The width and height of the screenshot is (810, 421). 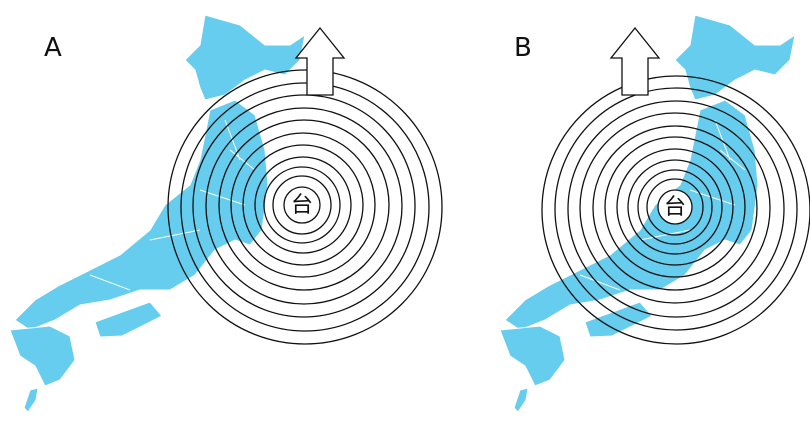 I want to click on panel-label: A, so click(x=53, y=48).